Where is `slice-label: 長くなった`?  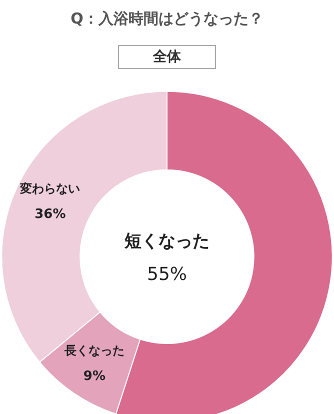 slice-label: 長くなった is located at coordinates (93, 350).